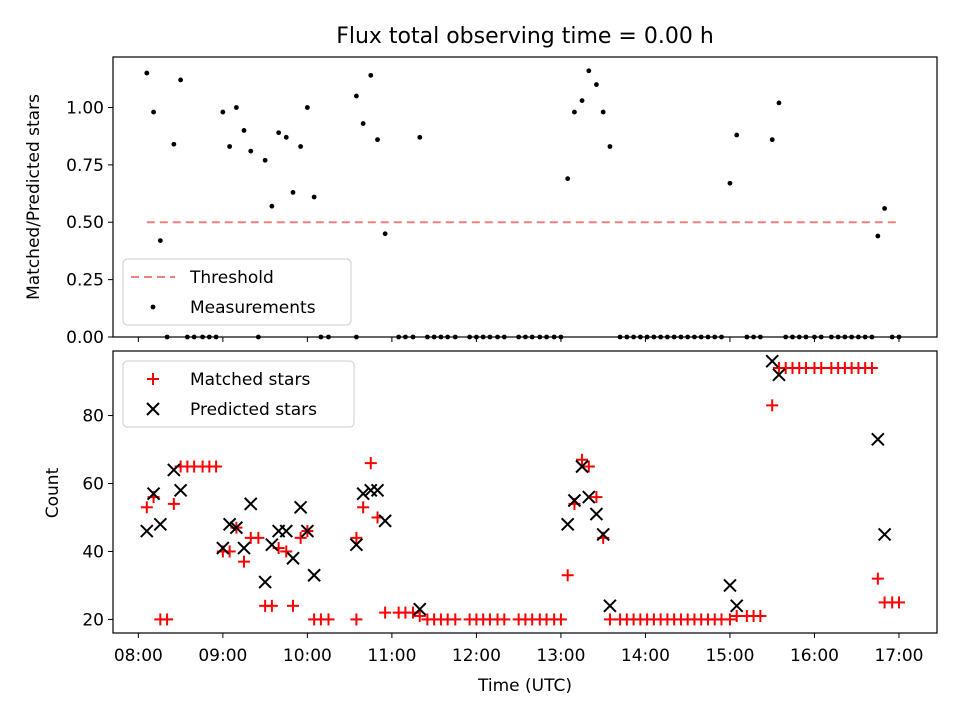 This screenshot has width=960, height=720. I want to click on legend-measurements-label: Measurements, so click(253, 308).